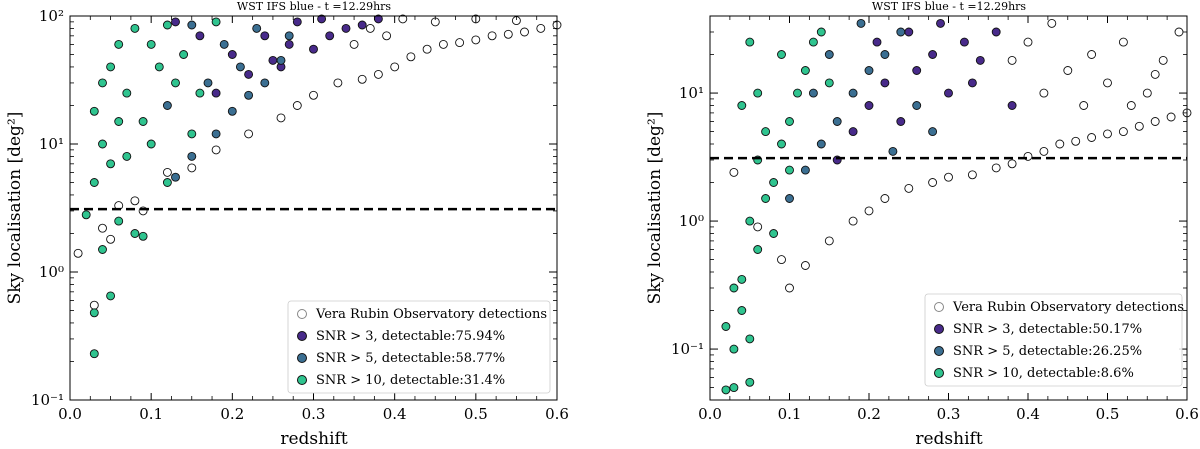  Describe the element at coordinates (949, 414) in the screenshot. I see `x-tick-label: 0.3` at that location.